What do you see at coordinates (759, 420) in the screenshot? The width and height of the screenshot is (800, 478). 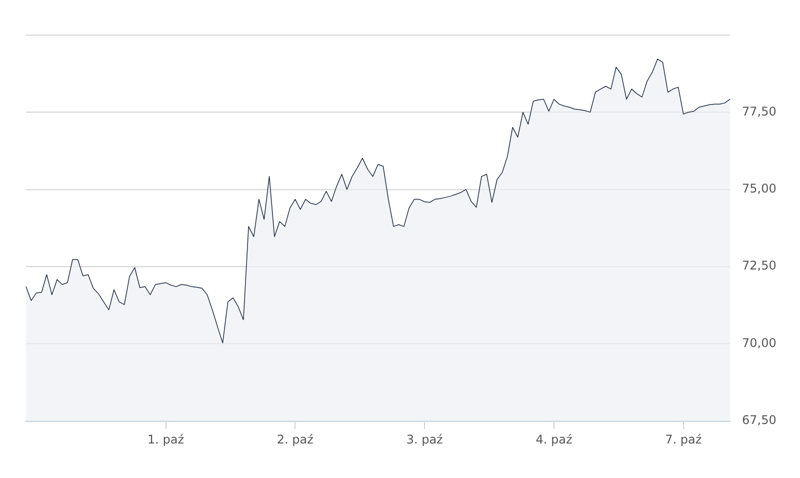 I see `y-tick-label: 67,50` at bounding box center [759, 420].